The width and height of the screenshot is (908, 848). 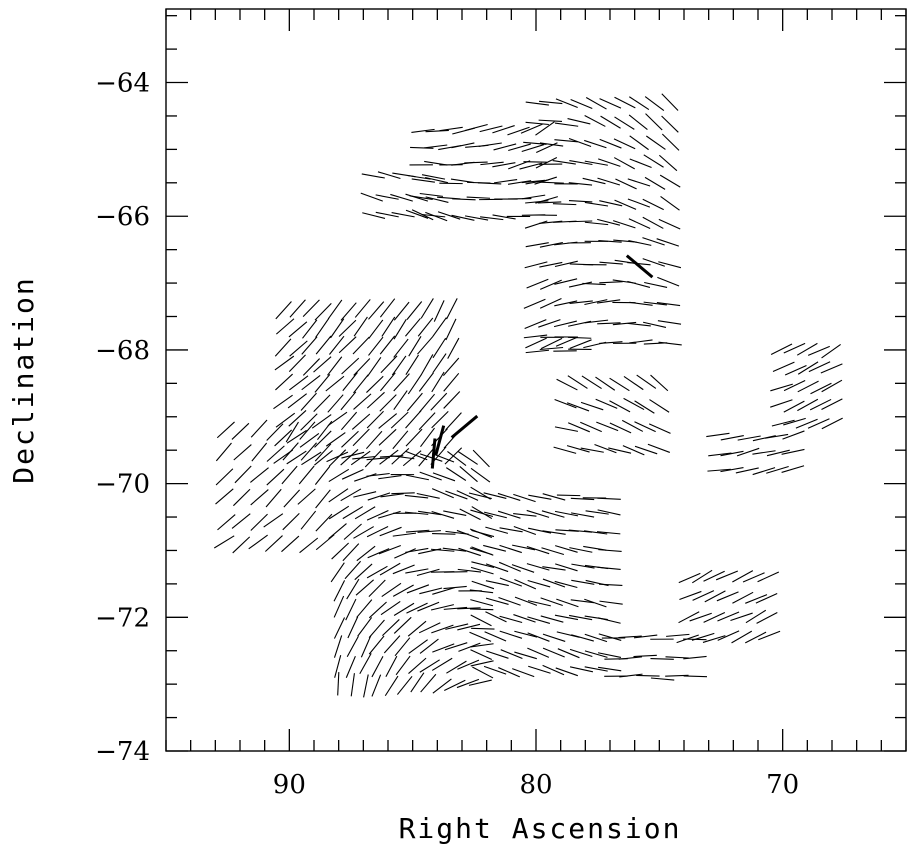 I want to click on y-tick-label: −64, so click(x=122, y=84).